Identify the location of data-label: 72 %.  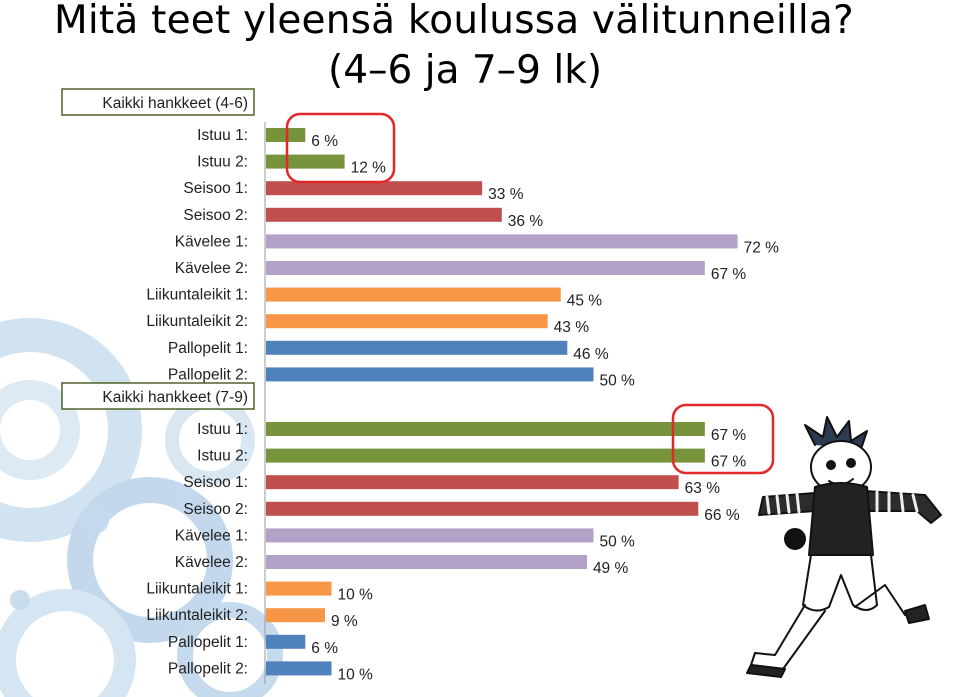
(762, 247).